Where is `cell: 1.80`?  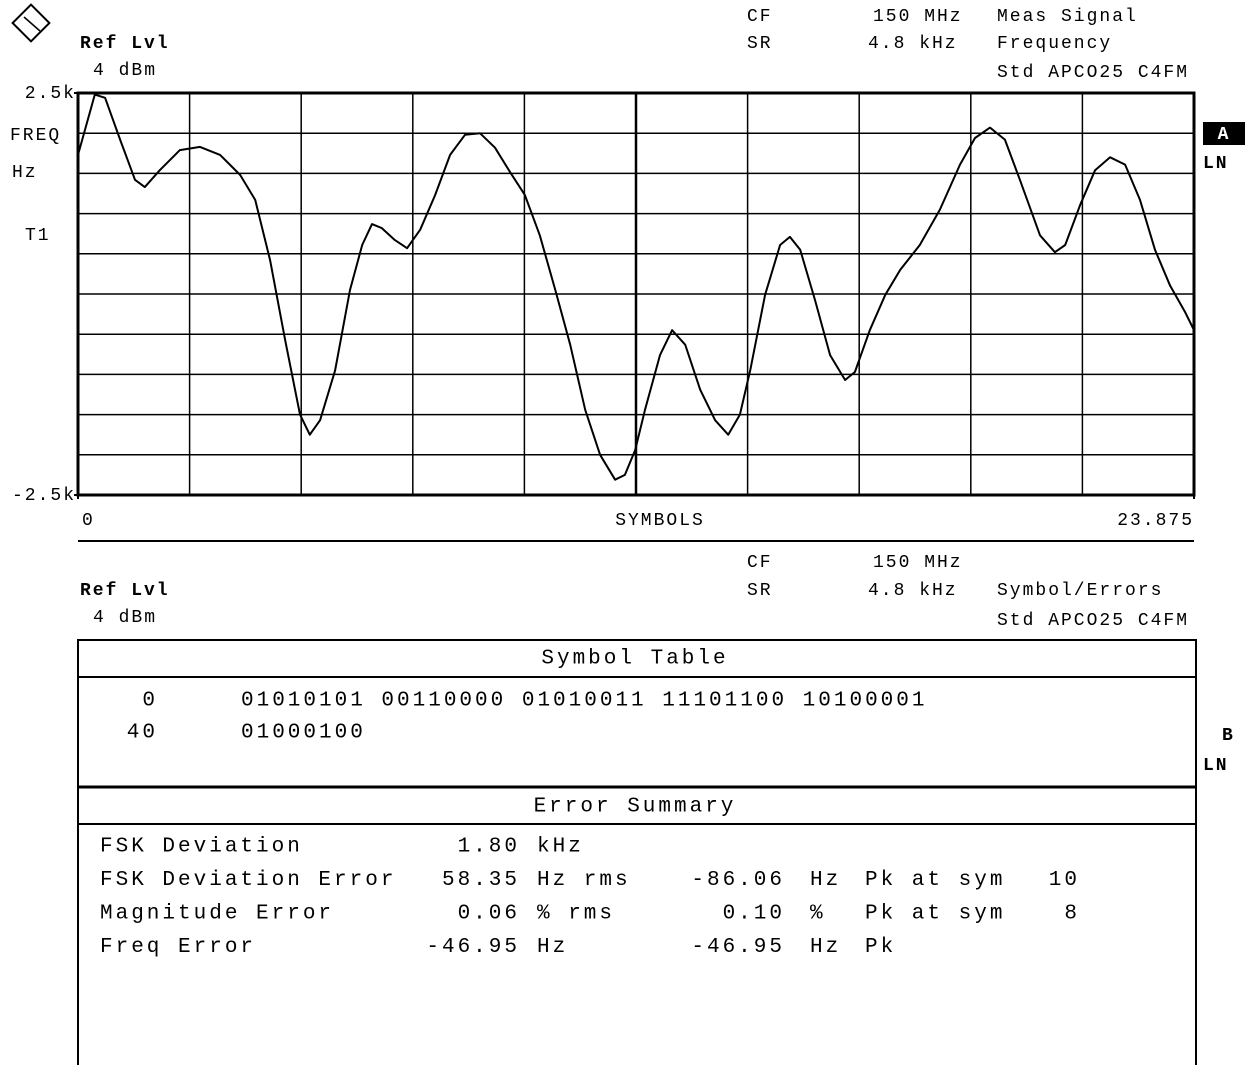 cell: 1.80 is located at coordinates (489, 847).